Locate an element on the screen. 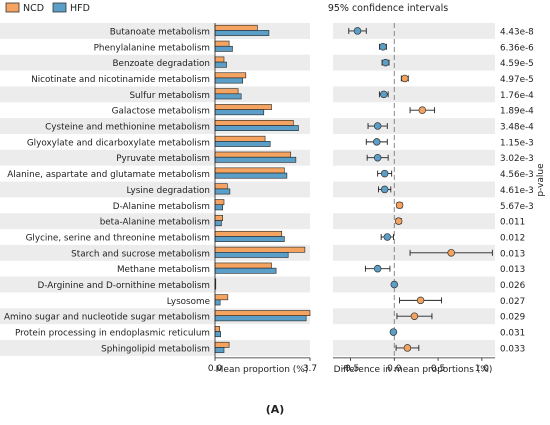  p-value: 1.89e-4 is located at coordinates (517, 112).